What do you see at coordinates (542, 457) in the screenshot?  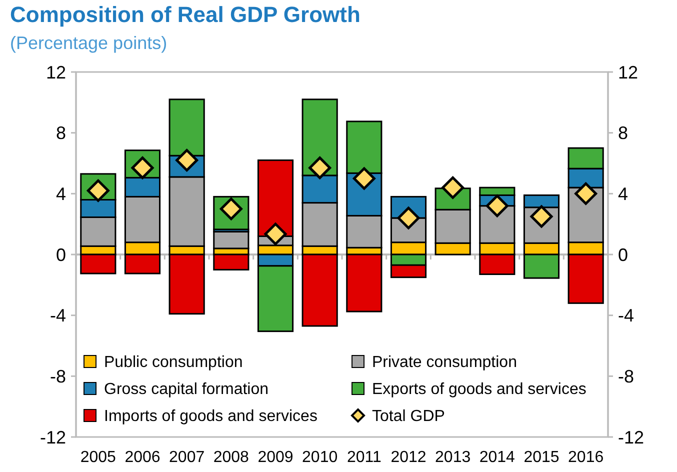 I see `x-tick-label: 2015` at bounding box center [542, 457].